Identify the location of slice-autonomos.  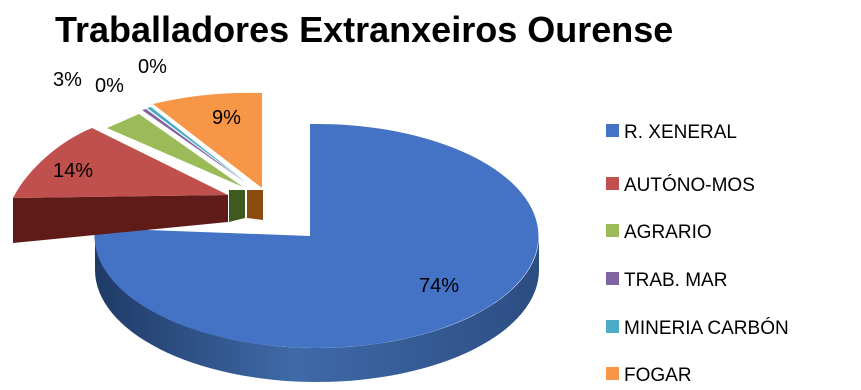
(120, 185).